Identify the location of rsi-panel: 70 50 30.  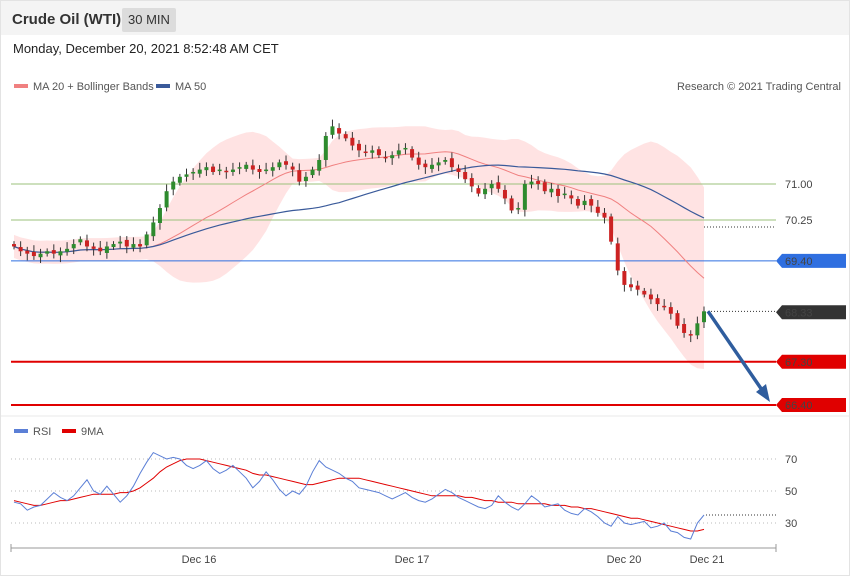
(404, 495).